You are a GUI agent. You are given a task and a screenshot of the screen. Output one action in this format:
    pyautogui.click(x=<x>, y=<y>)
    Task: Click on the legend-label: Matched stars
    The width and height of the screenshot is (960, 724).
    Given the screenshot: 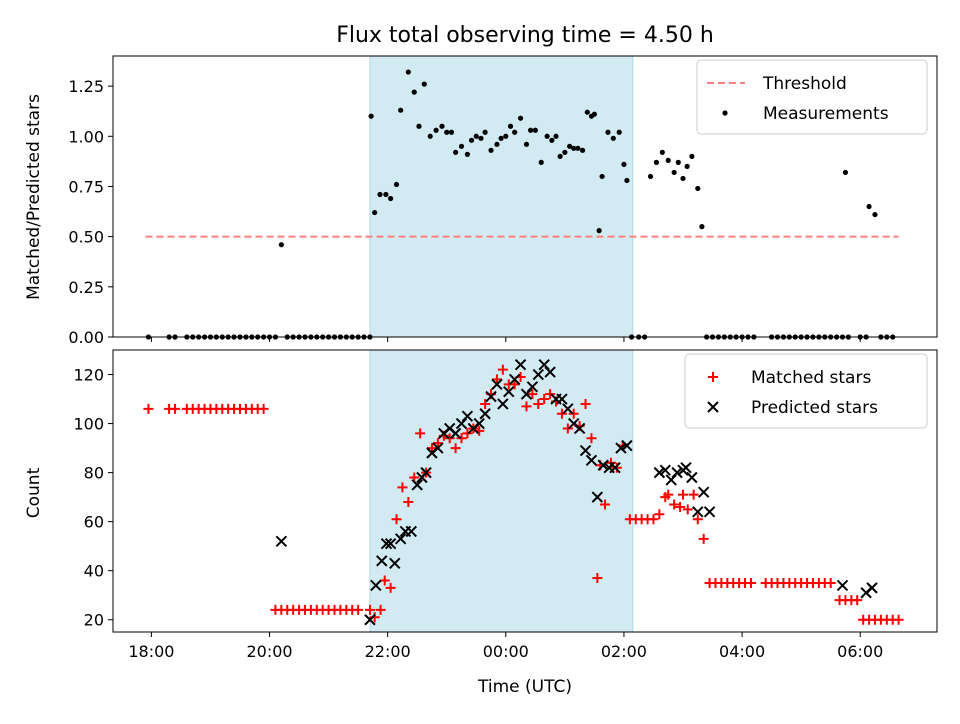 What is the action you would take?
    pyautogui.click(x=811, y=378)
    